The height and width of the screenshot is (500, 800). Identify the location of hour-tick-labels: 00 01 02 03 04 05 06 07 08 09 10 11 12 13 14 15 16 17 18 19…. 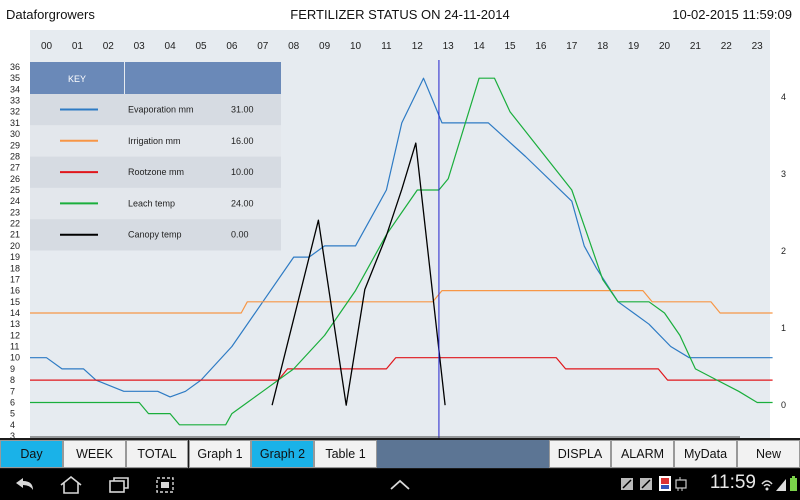
(402, 46).